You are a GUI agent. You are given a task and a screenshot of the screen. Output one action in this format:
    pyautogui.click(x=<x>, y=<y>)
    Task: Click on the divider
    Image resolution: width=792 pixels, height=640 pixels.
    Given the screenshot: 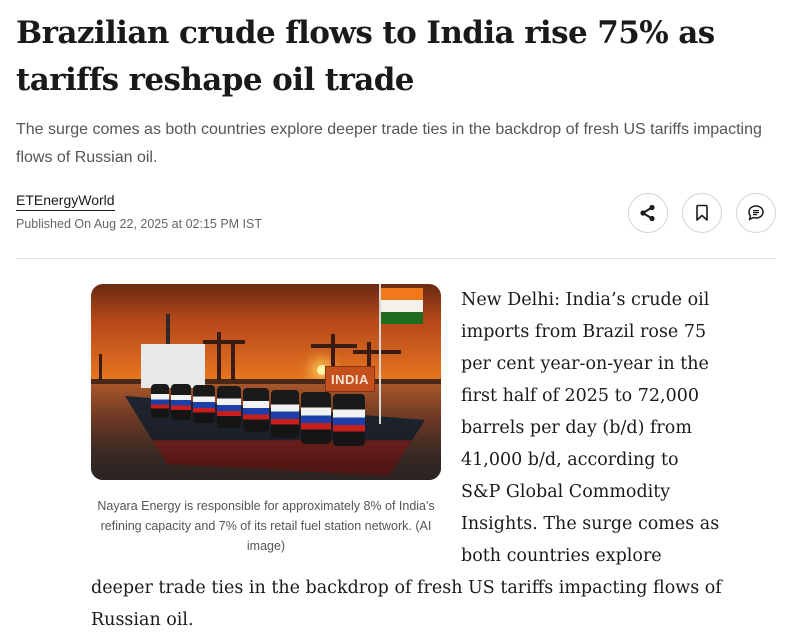 What is the action you would take?
    pyautogui.click(x=396, y=258)
    